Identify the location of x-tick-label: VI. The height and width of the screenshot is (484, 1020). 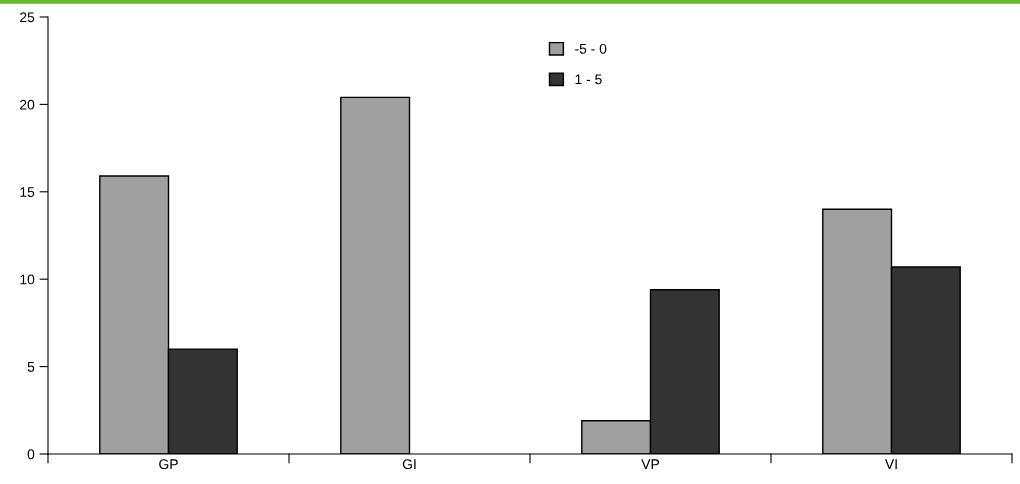
(891, 464).